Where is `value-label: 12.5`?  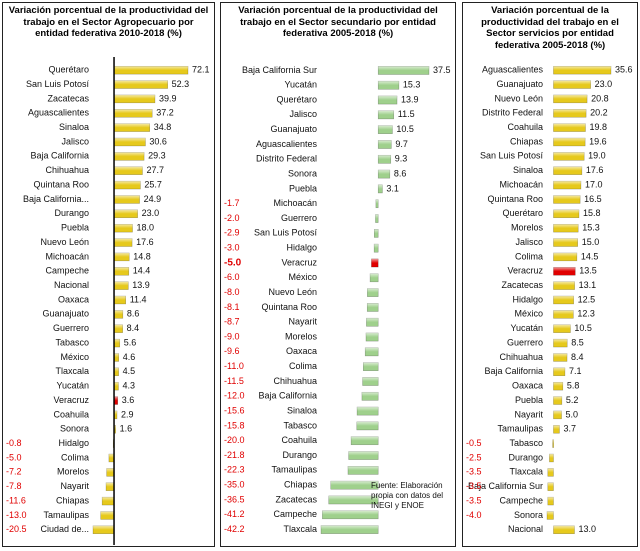 value-label: 12.5 is located at coordinates (587, 299).